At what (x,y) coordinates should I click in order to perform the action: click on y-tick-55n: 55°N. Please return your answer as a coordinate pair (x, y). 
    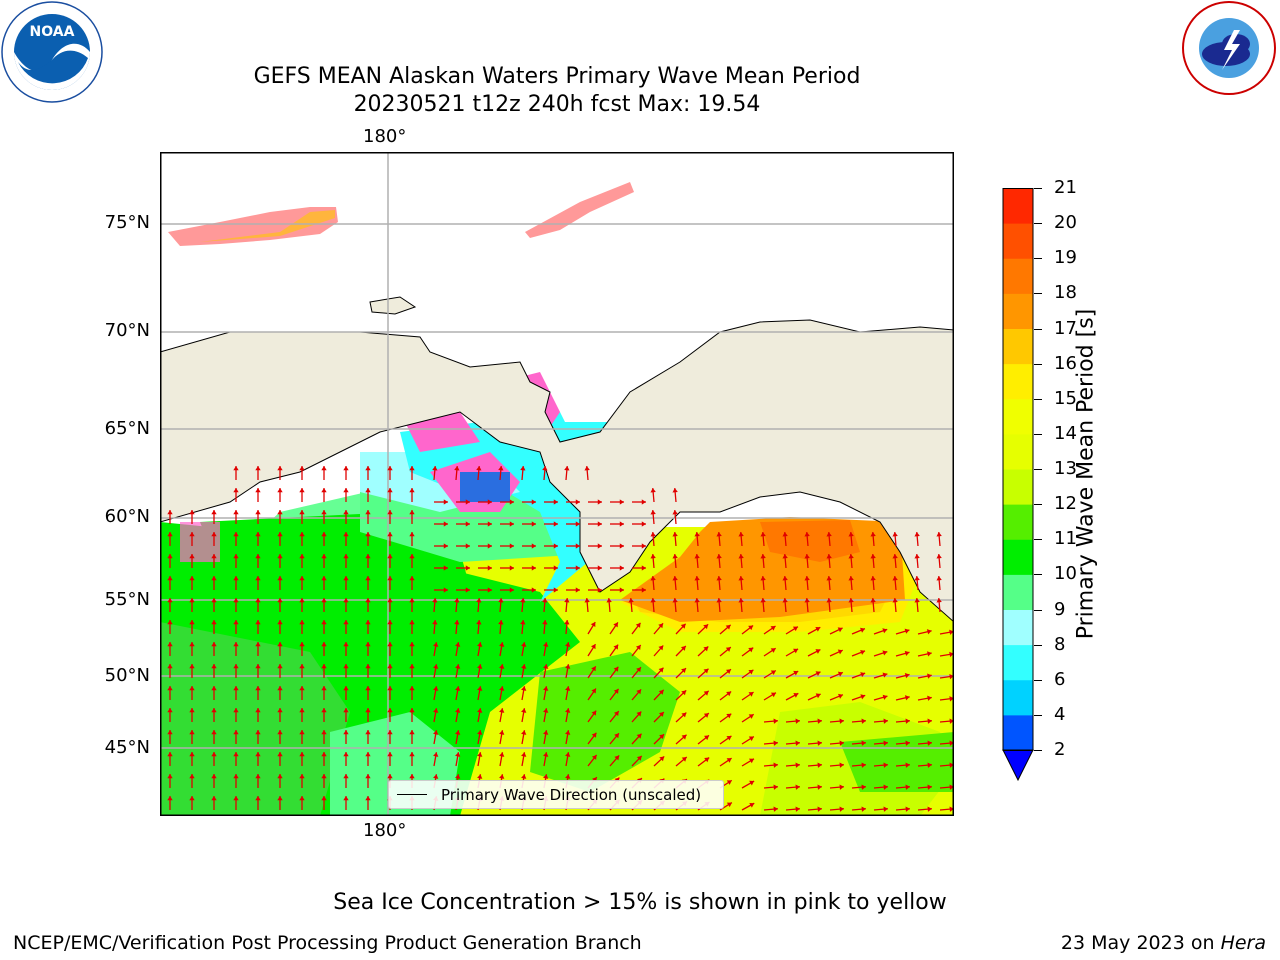
    Looking at the image, I should click on (127, 599).